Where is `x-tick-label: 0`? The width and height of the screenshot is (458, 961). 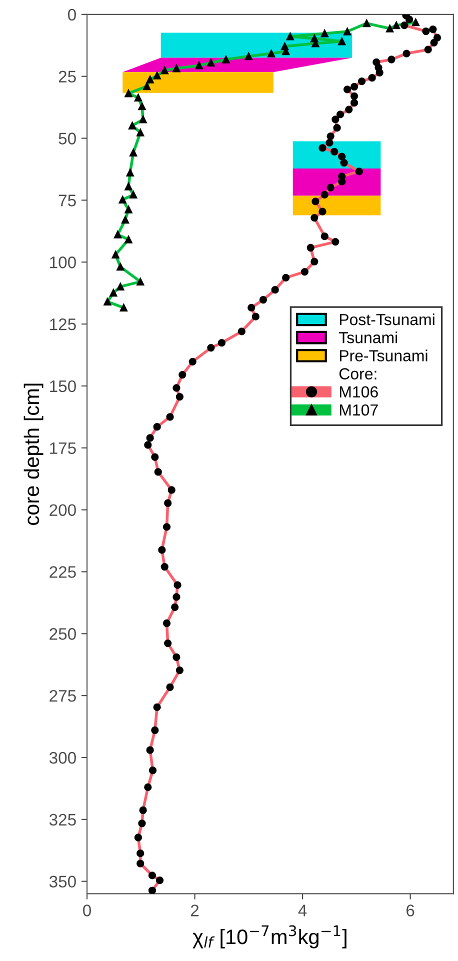
x-tick-label: 0 is located at coordinates (87, 910).